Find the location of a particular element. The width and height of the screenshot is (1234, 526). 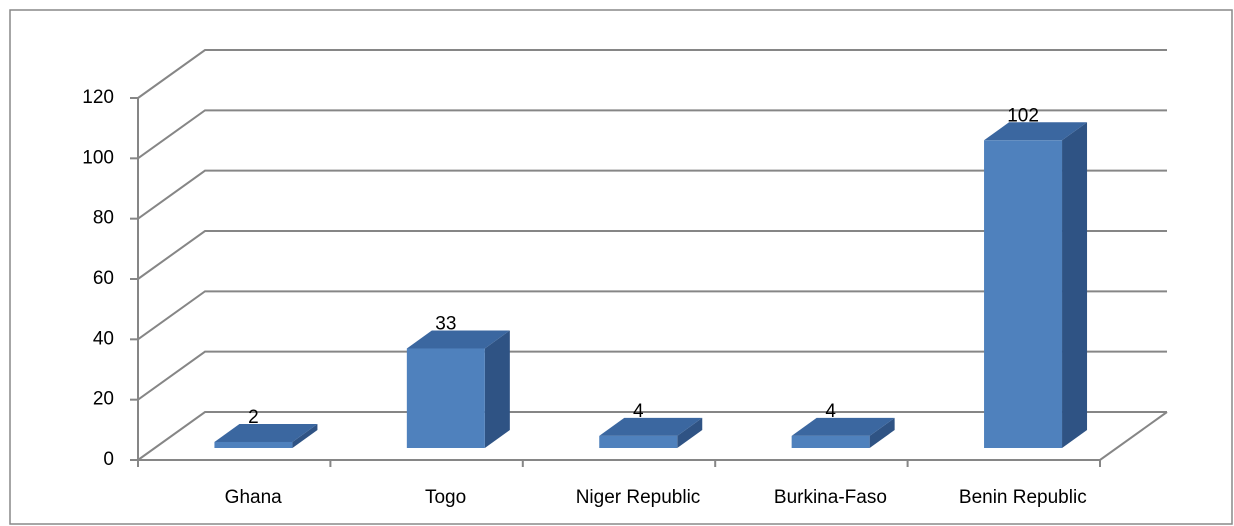

x-tick-label: Burkina-Faso is located at coordinates (830, 497).